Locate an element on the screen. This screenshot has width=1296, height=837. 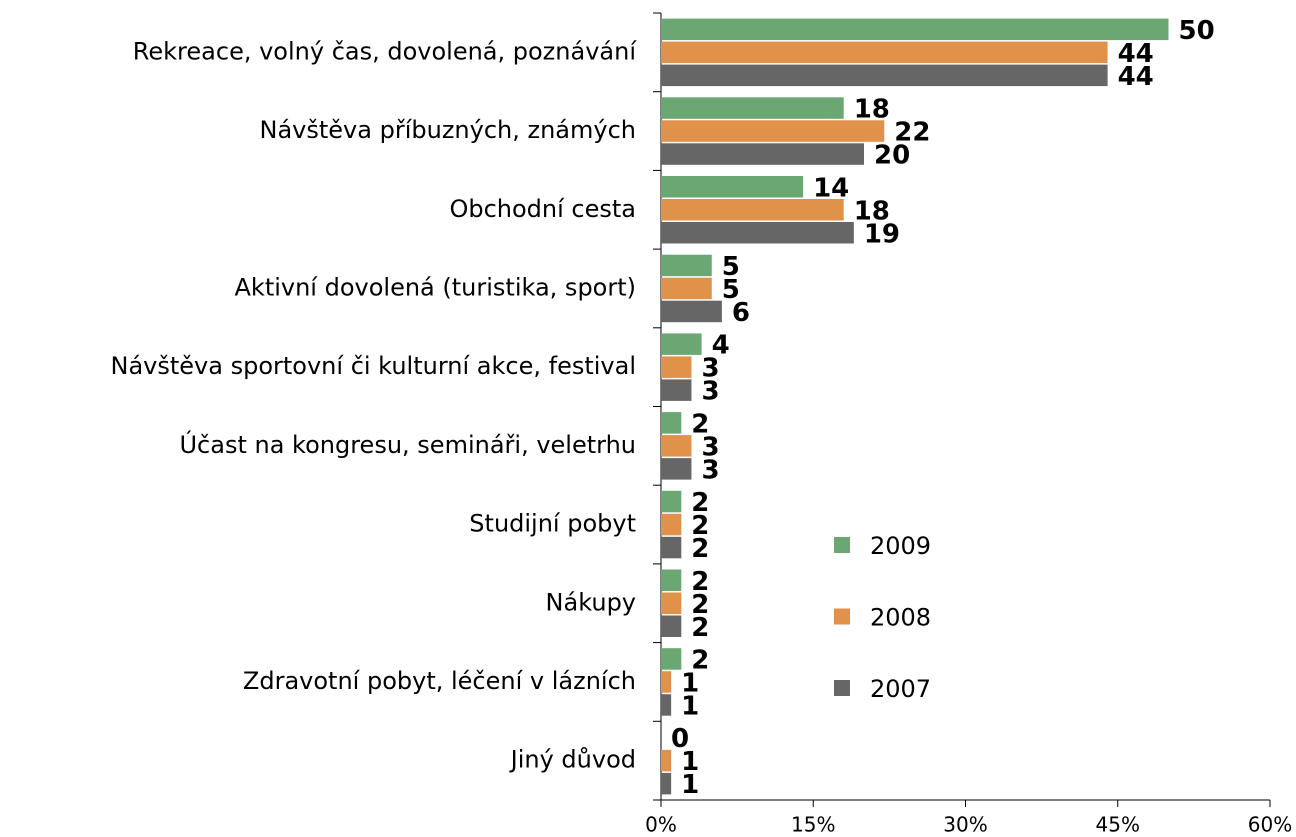
x-tick-label: 30% is located at coordinates (965, 825).